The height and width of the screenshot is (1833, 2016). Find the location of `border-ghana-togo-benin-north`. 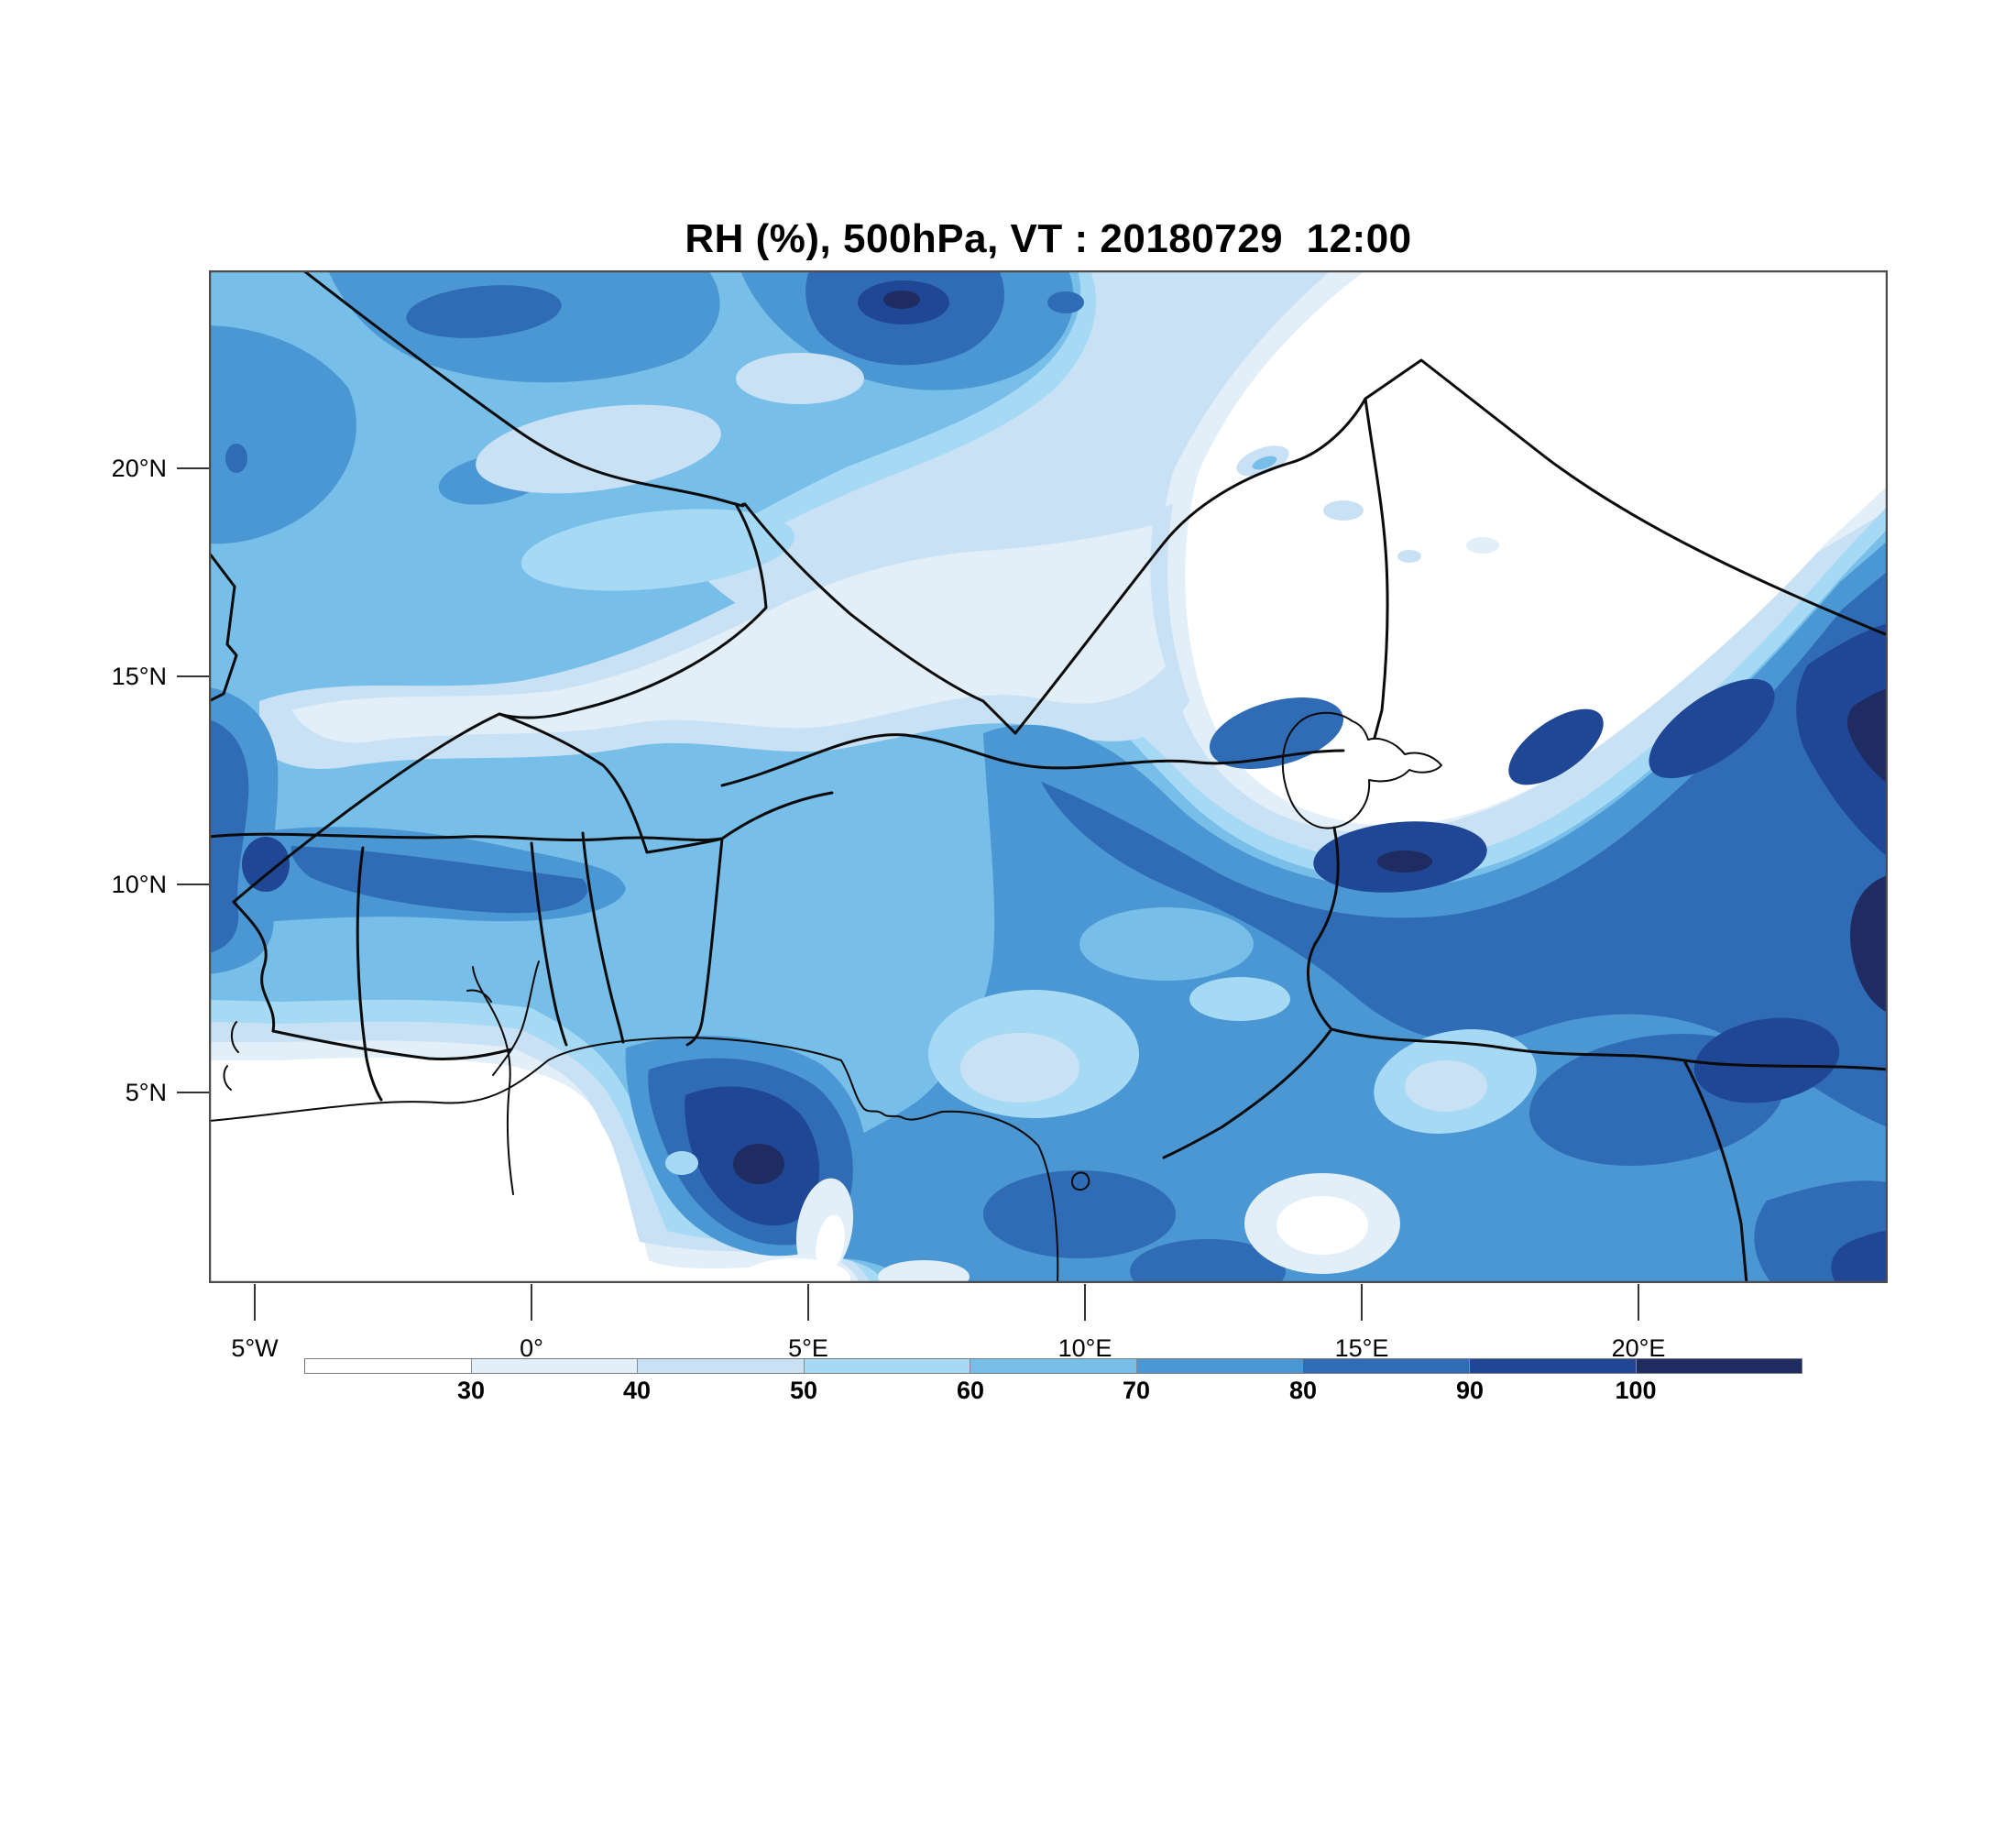

border-ghana-togo-benin-north is located at coordinates (466, 837).